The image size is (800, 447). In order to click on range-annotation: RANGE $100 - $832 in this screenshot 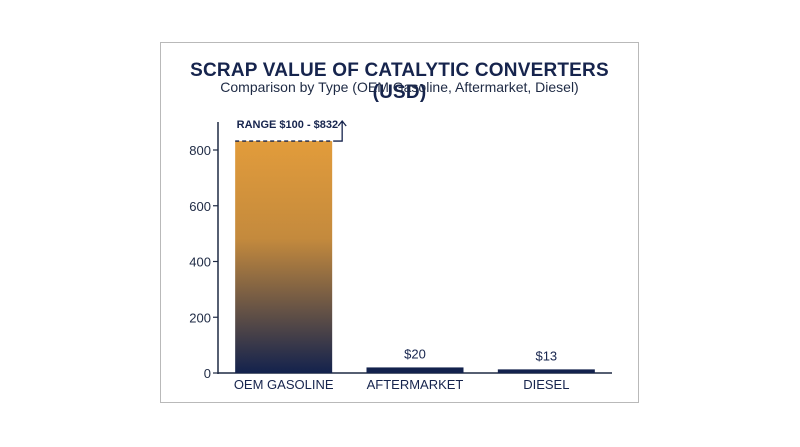, I will do `click(288, 125)`.